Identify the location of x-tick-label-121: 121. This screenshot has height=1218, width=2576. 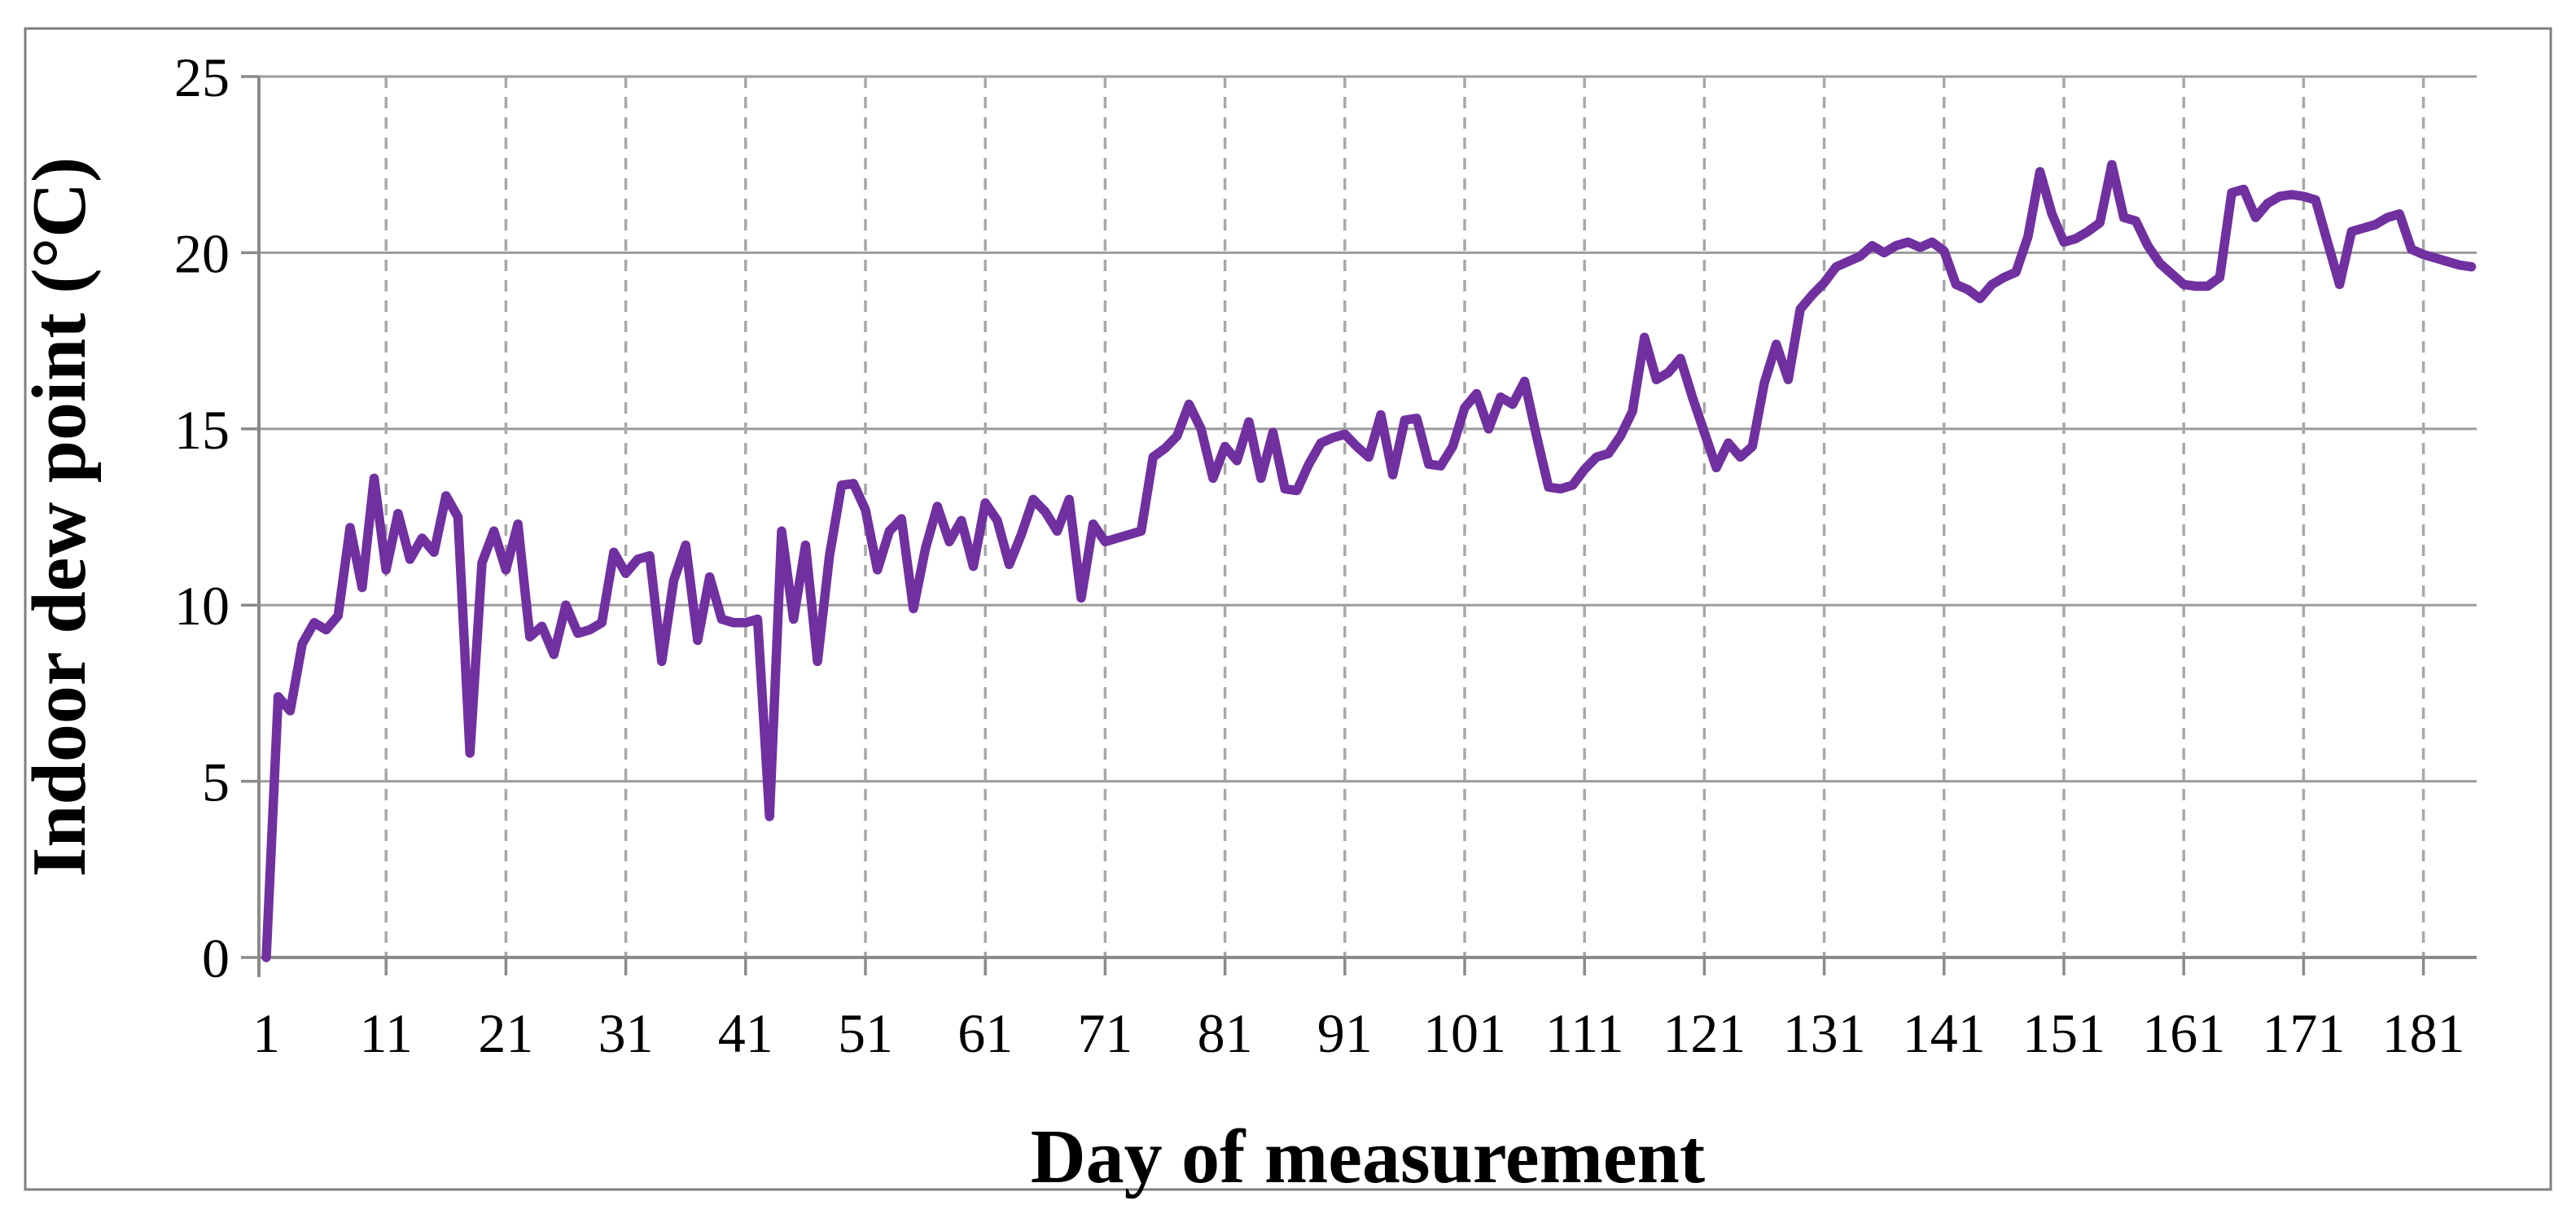
(1704, 1033).